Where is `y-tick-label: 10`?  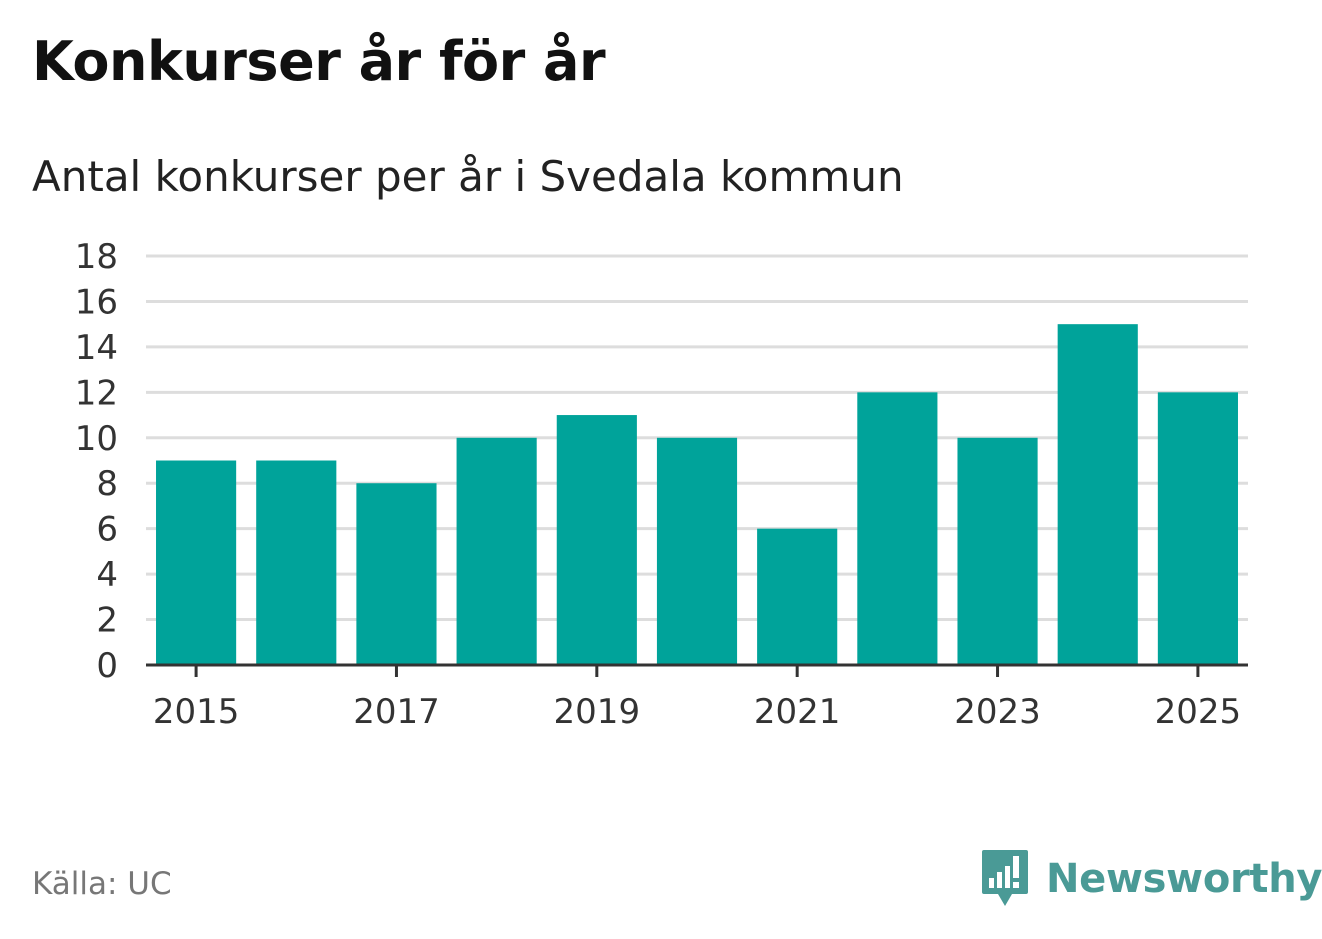
y-tick-label: 10 is located at coordinates (96, 439).